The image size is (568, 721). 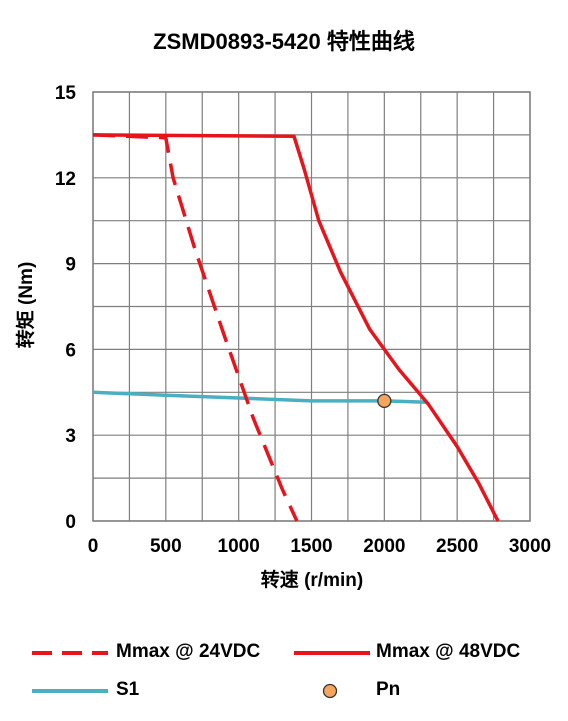 What do you see at coordinates (70, 522) in the screenshot?
I see `y-tick-label: 0` at bounding box center [70, 522].